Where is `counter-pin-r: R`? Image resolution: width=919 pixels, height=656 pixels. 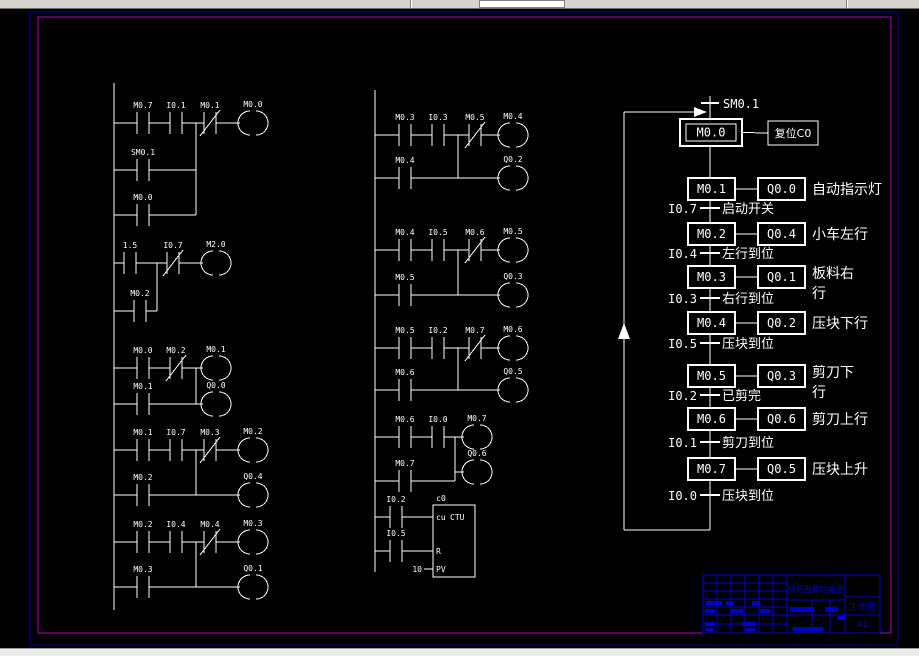 counter-pin-r: R is located at coordinates (438, 551).